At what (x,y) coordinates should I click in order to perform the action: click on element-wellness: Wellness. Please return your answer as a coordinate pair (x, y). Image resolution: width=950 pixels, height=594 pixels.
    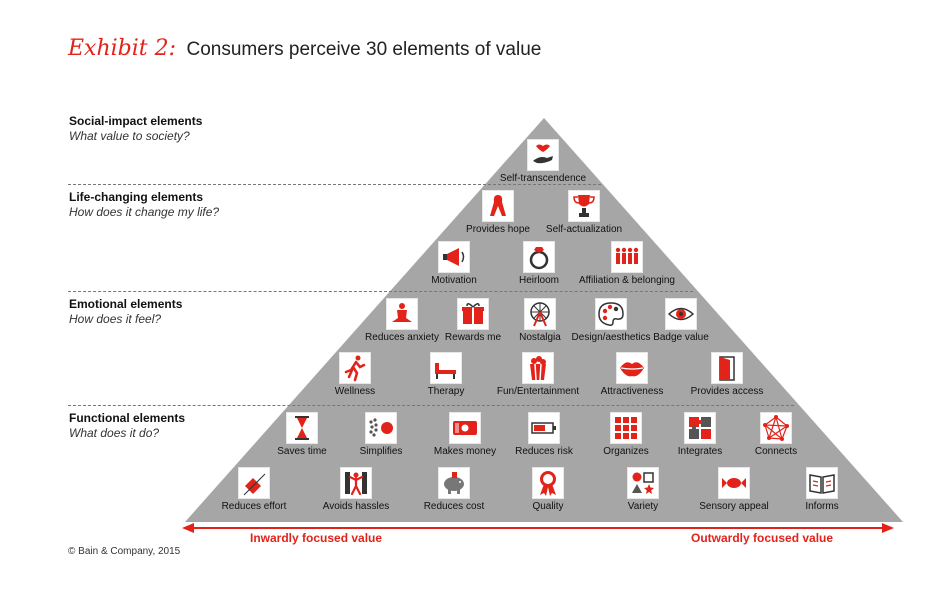
    Looking at the image, I should click on (355, 375).